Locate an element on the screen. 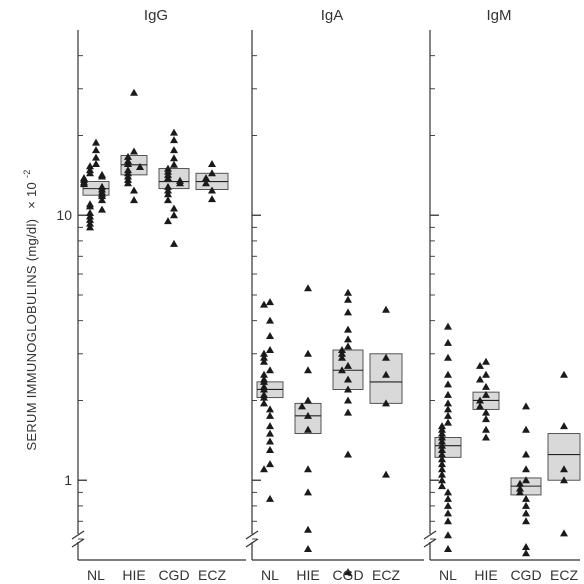 This screenshot has width=584, height=584. y-axis-title: SERUM IMMUNOGLOBULINS (mg/dl) × 10 -2 is located at coordinates (30, 309).